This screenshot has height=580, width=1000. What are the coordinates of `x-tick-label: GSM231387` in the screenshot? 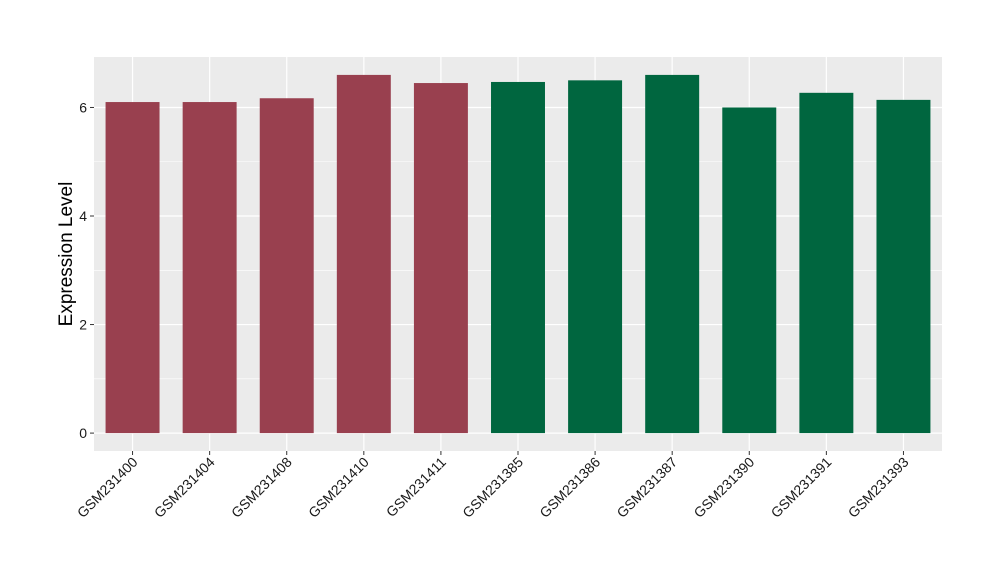 It's located at (646, 487).